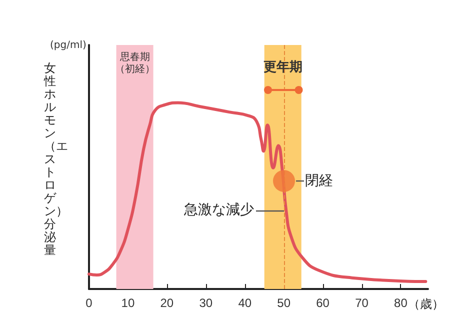 The height and width of the screenshot is (328, 463). What do you see at coordinates (323, 303) in the screenshot?
I see `x-tick-label: 60` at bounding box center [323, 303].